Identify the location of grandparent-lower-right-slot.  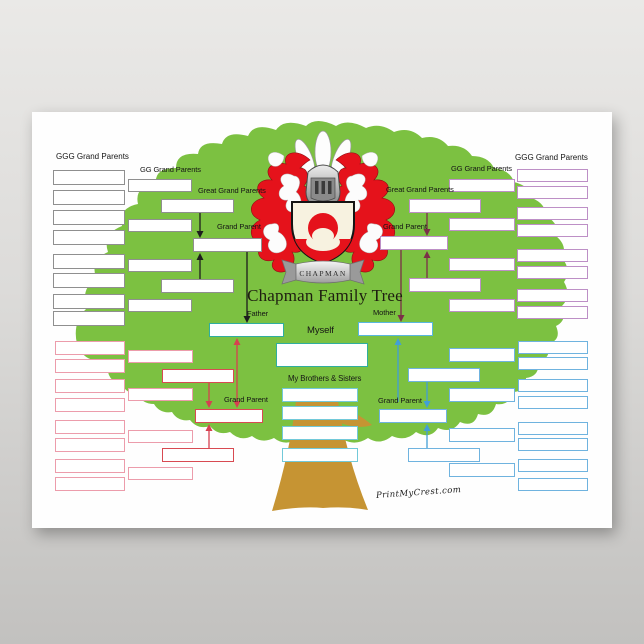
(413, 416).